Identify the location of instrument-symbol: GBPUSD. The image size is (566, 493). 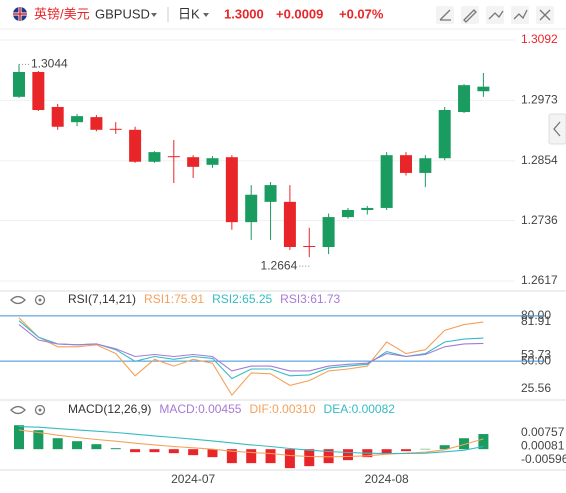
(122, 13).